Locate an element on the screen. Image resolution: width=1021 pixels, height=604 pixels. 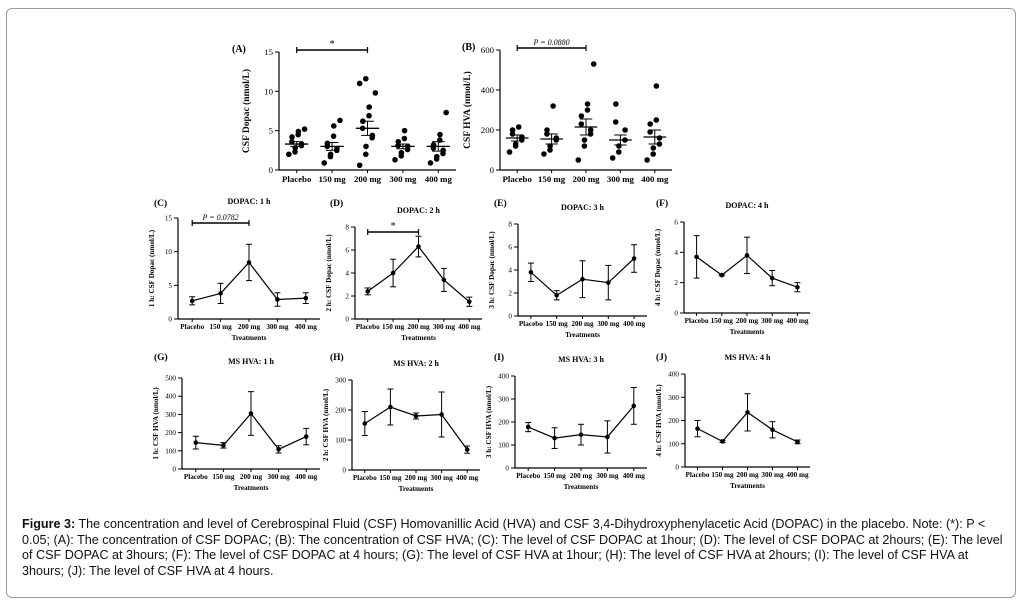
panel-label-i: (I) is located at coordinates (499, 357).